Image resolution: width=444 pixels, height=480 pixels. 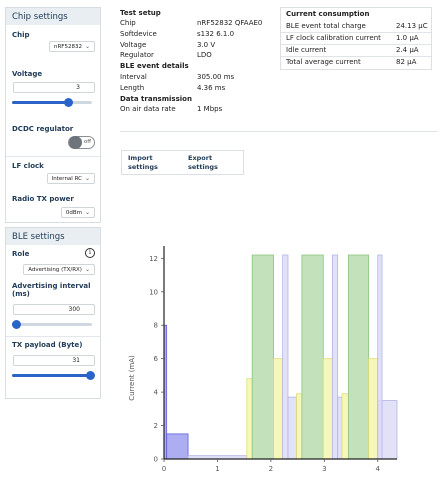 I want to click on ble-event-value-interval: 305.00 ms, so click(x=216, y=77).